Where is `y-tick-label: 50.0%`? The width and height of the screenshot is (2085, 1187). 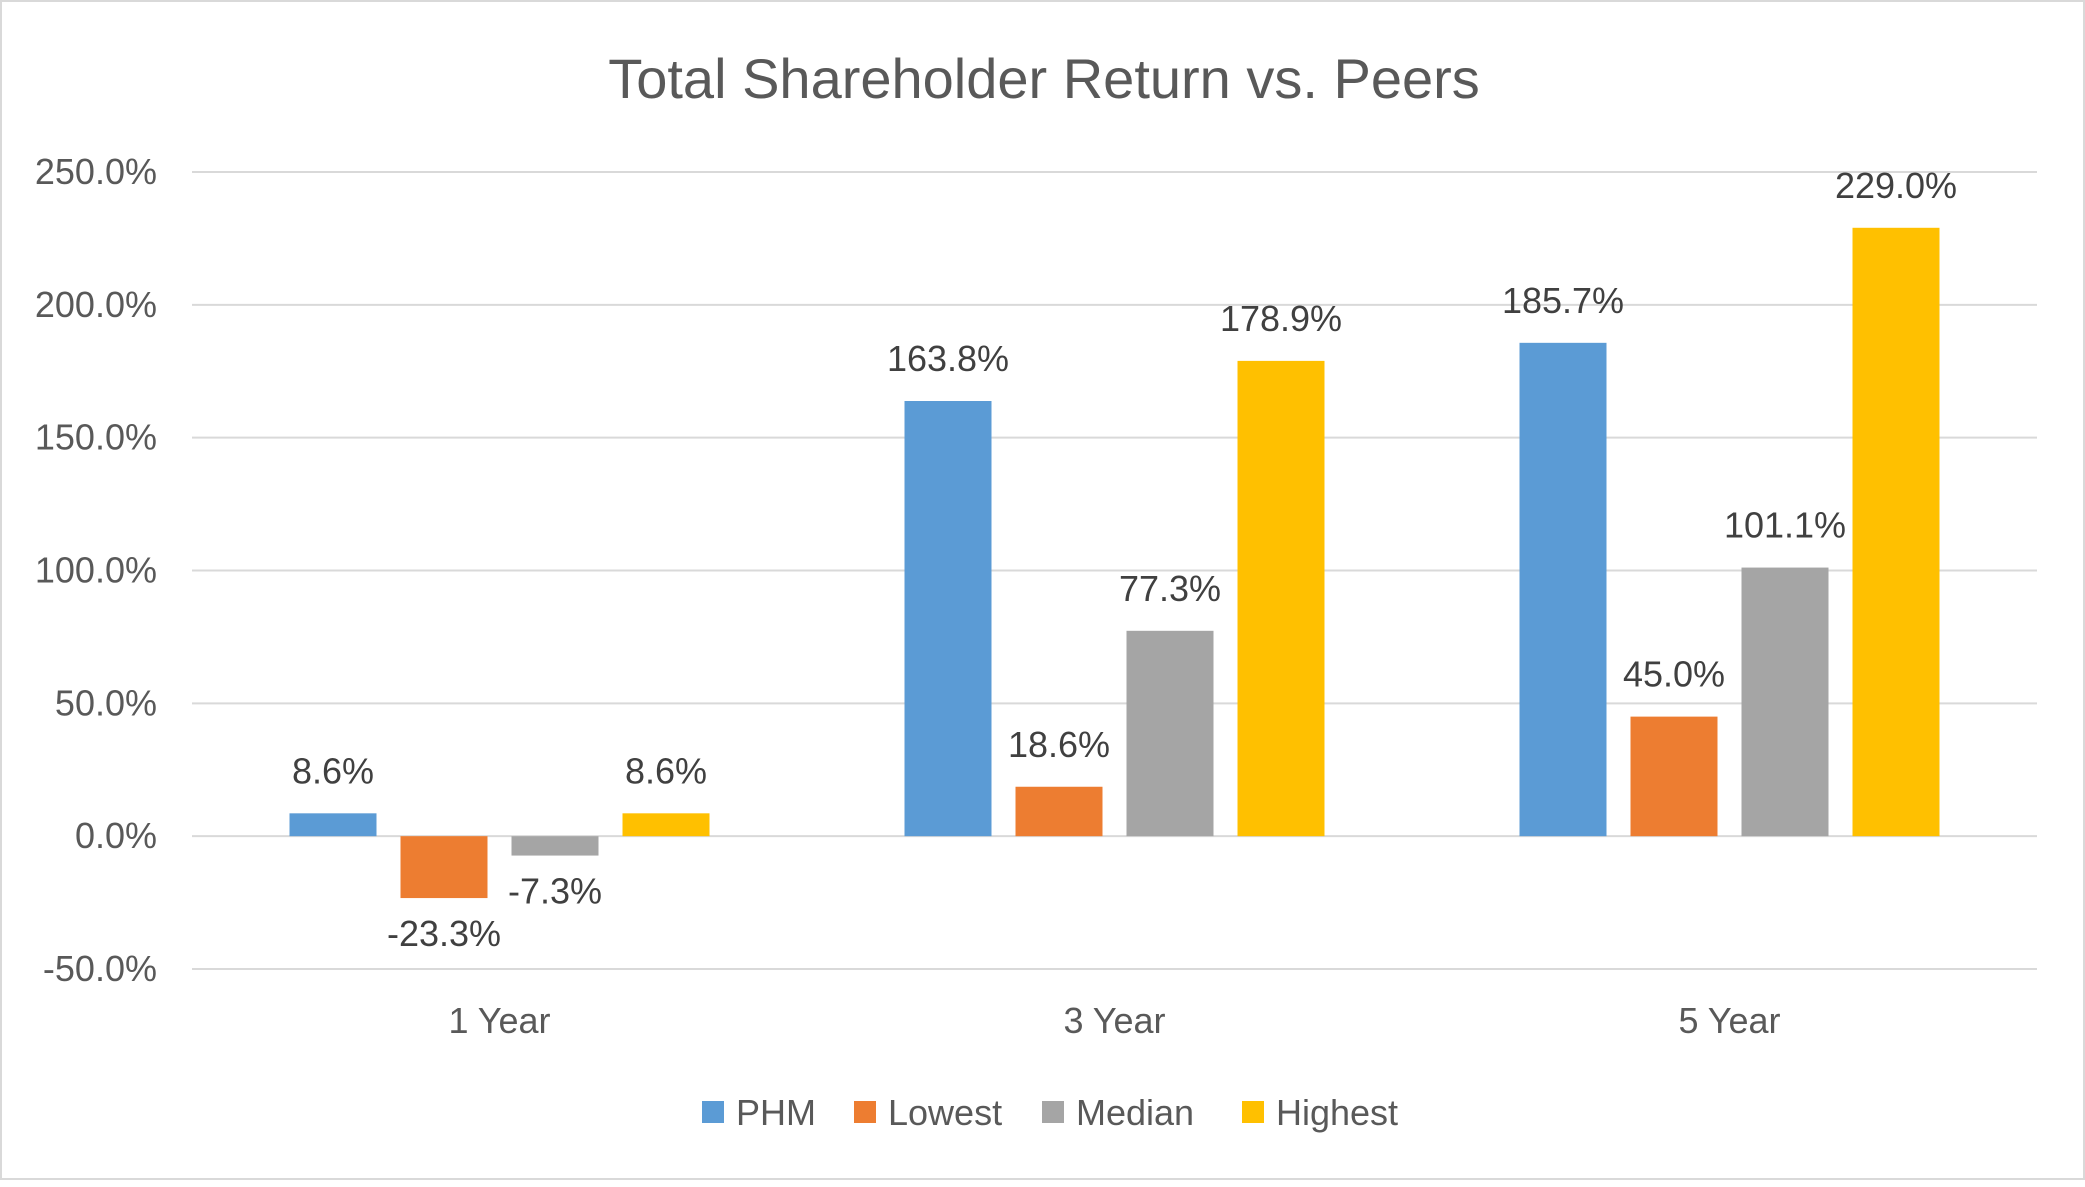
y-tick-label: 50.0% is located at coordinates (106, 702).